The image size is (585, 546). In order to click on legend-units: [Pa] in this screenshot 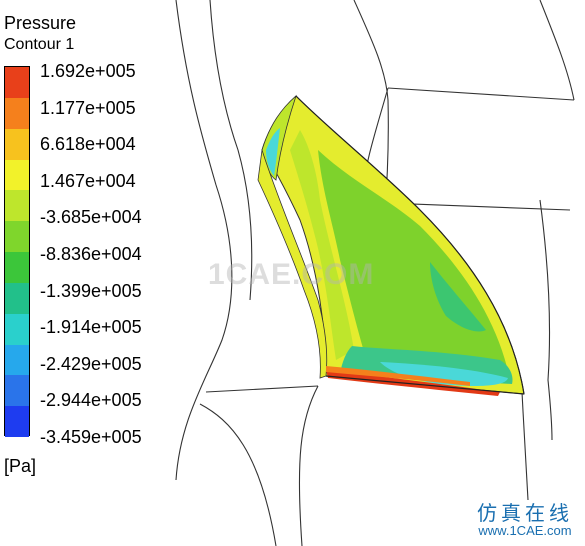, I will do `click(20, 466)`.